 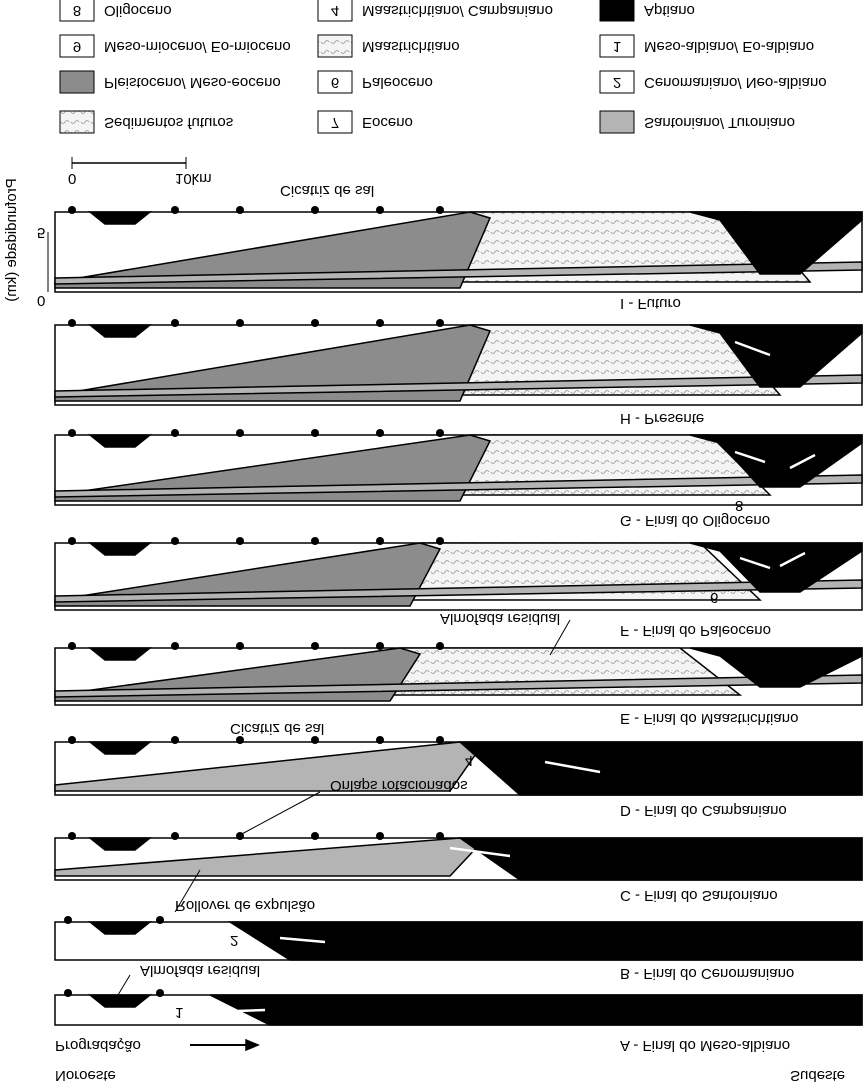 What do you see at coordinates (703, 810) in the screenshot?
I see `section-label: D - Final do Campaniano` at bounding box center [703, 810].